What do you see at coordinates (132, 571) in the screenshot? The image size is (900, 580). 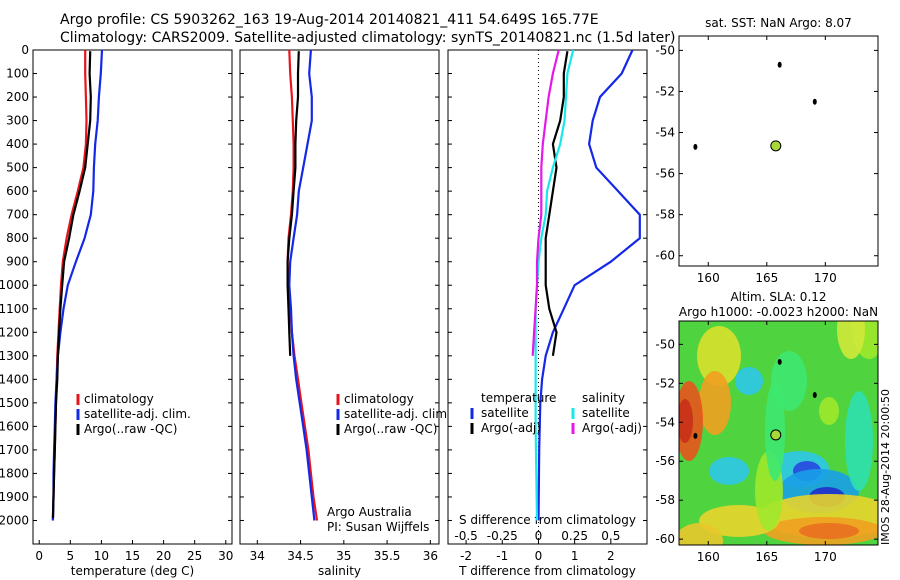 I see `x-axis-label: temperature (deg C)` at bounding box center [132, 571].